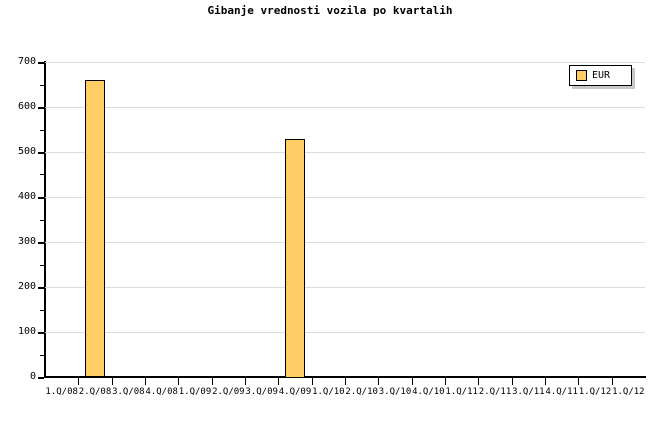  I want to click on x-axis-tick-label: 3.Q/08, so click(128, 392).